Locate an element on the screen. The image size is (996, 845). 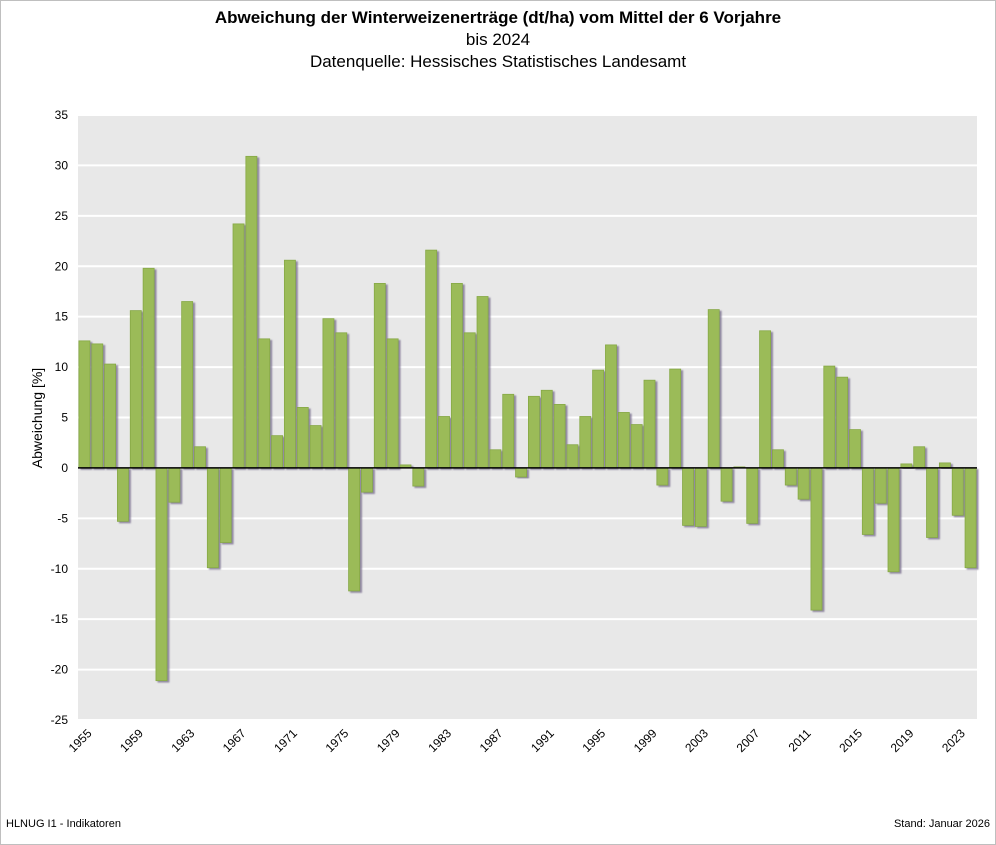
x-tick-label: 1975 is located at coordinates (337, 740).